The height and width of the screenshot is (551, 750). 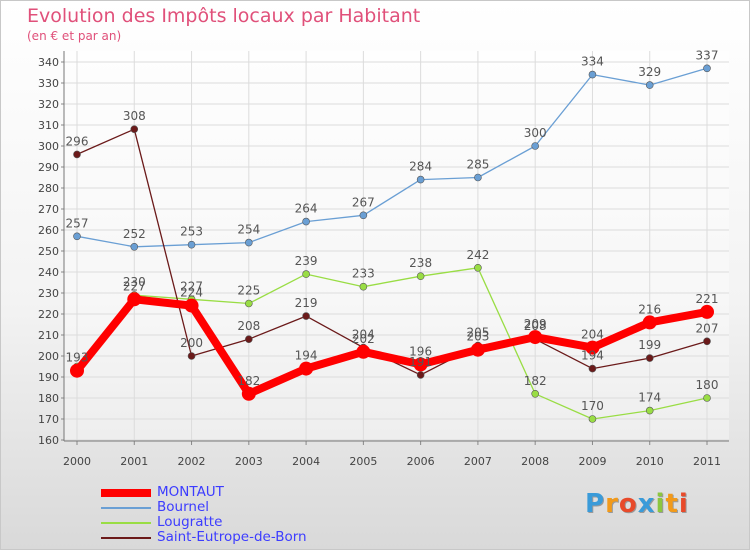 I want to click on data-label-lougratte: 238, so click(x=420, y=263).